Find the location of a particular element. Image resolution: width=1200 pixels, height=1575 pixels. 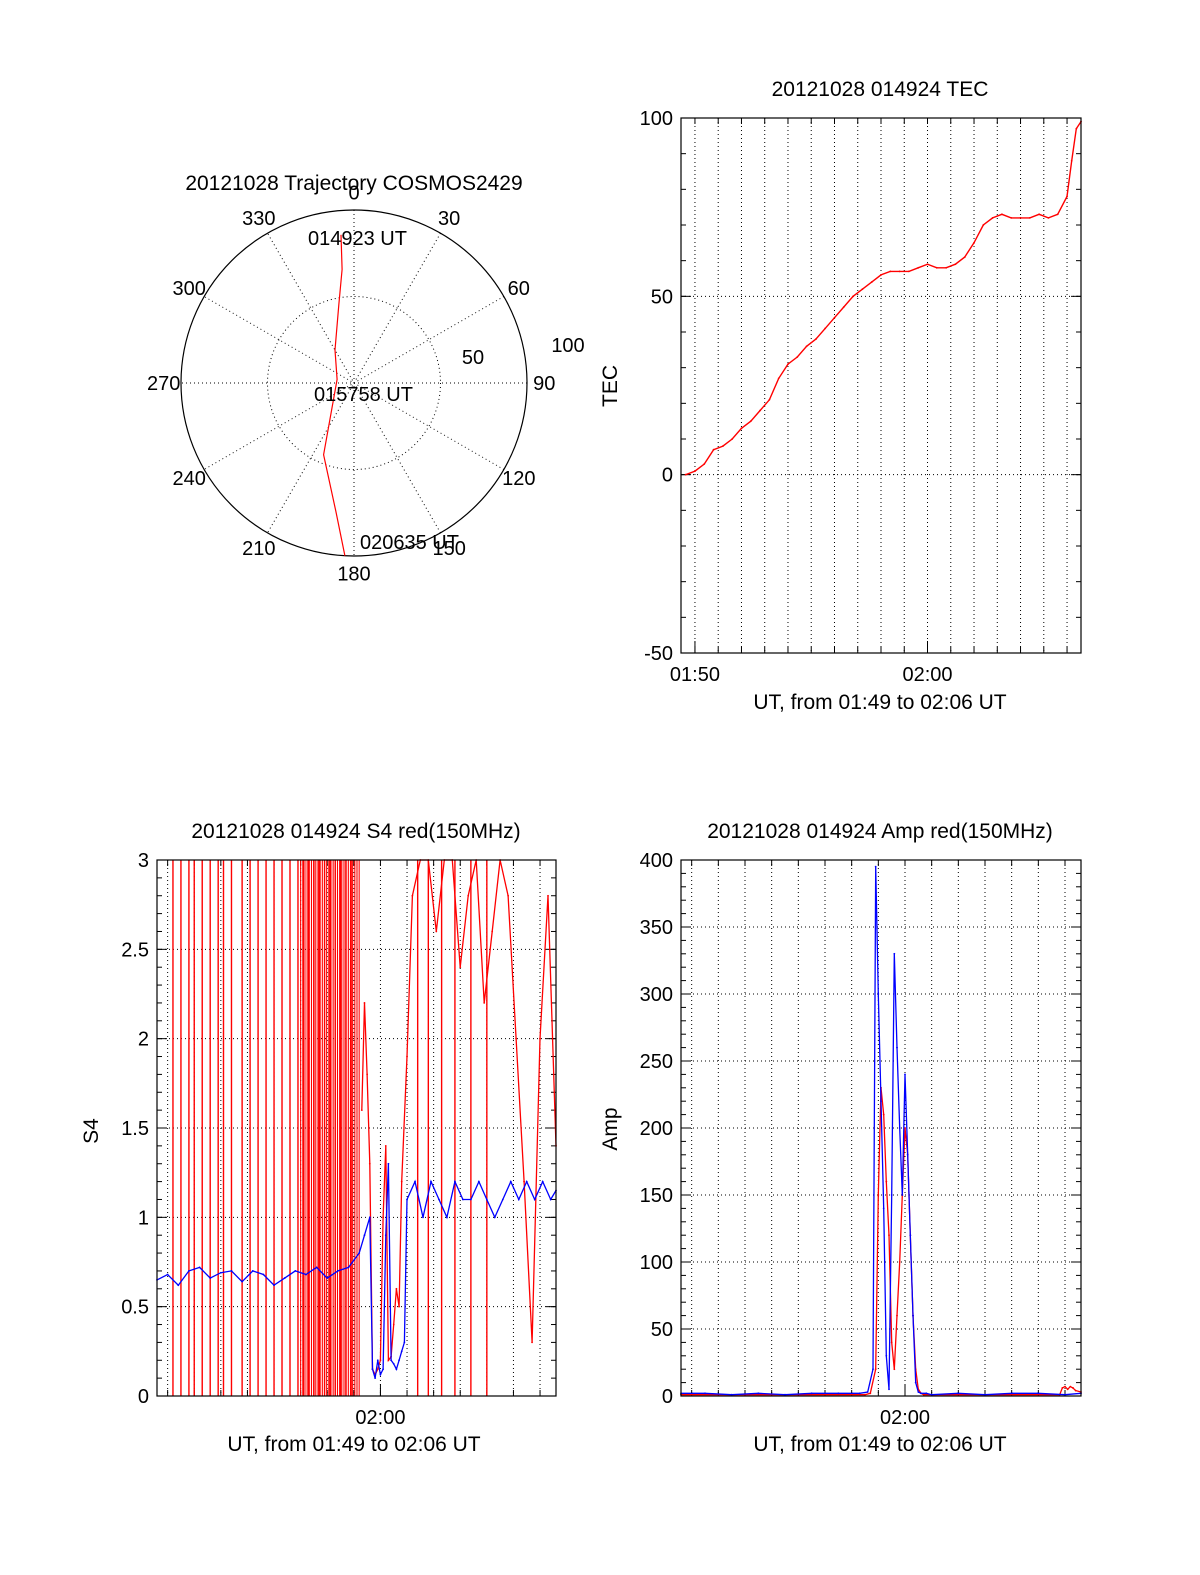

s4-xtick-label-0: 02:00 is located at coordinates (380, 1418).